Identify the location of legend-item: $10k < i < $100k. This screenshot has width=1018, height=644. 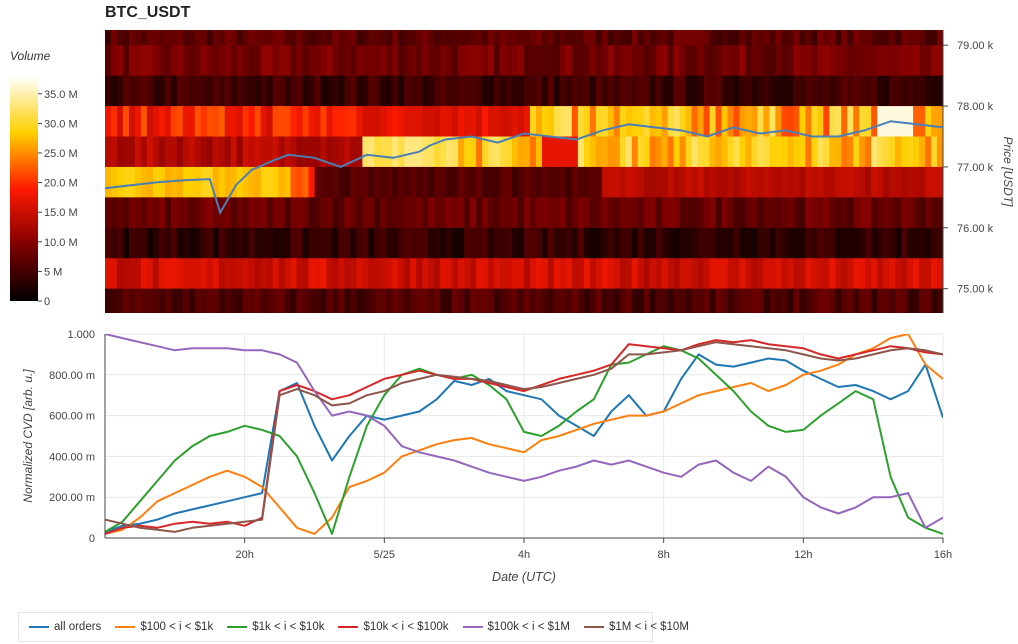
(393, 627).